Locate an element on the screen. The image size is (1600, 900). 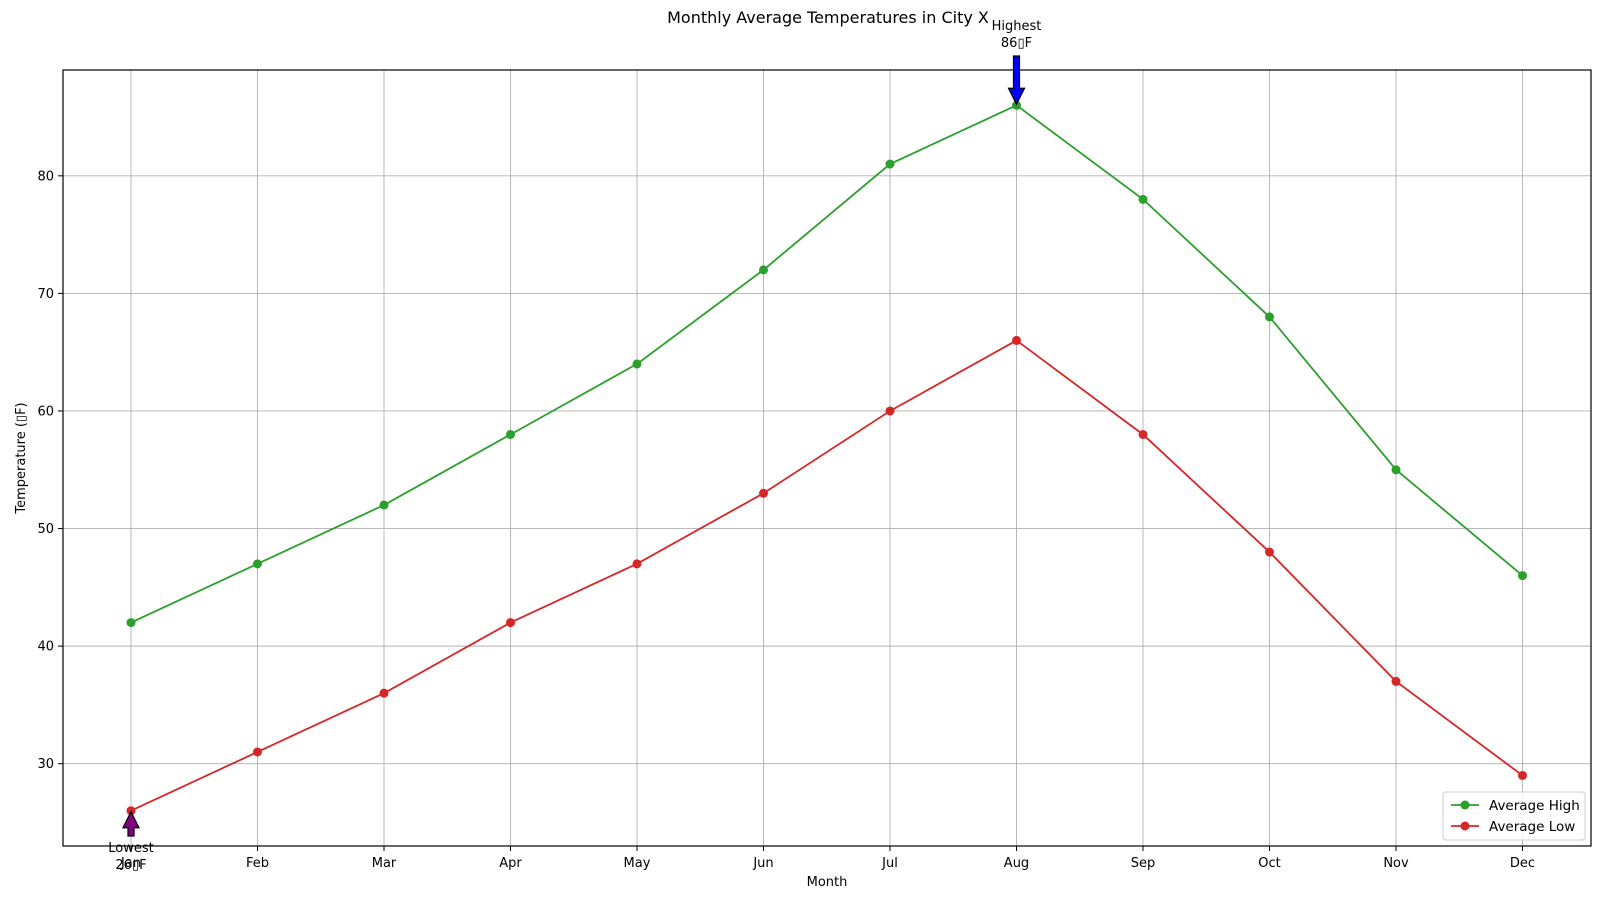
x-tick-label: May is located at coordinates (637, 863).